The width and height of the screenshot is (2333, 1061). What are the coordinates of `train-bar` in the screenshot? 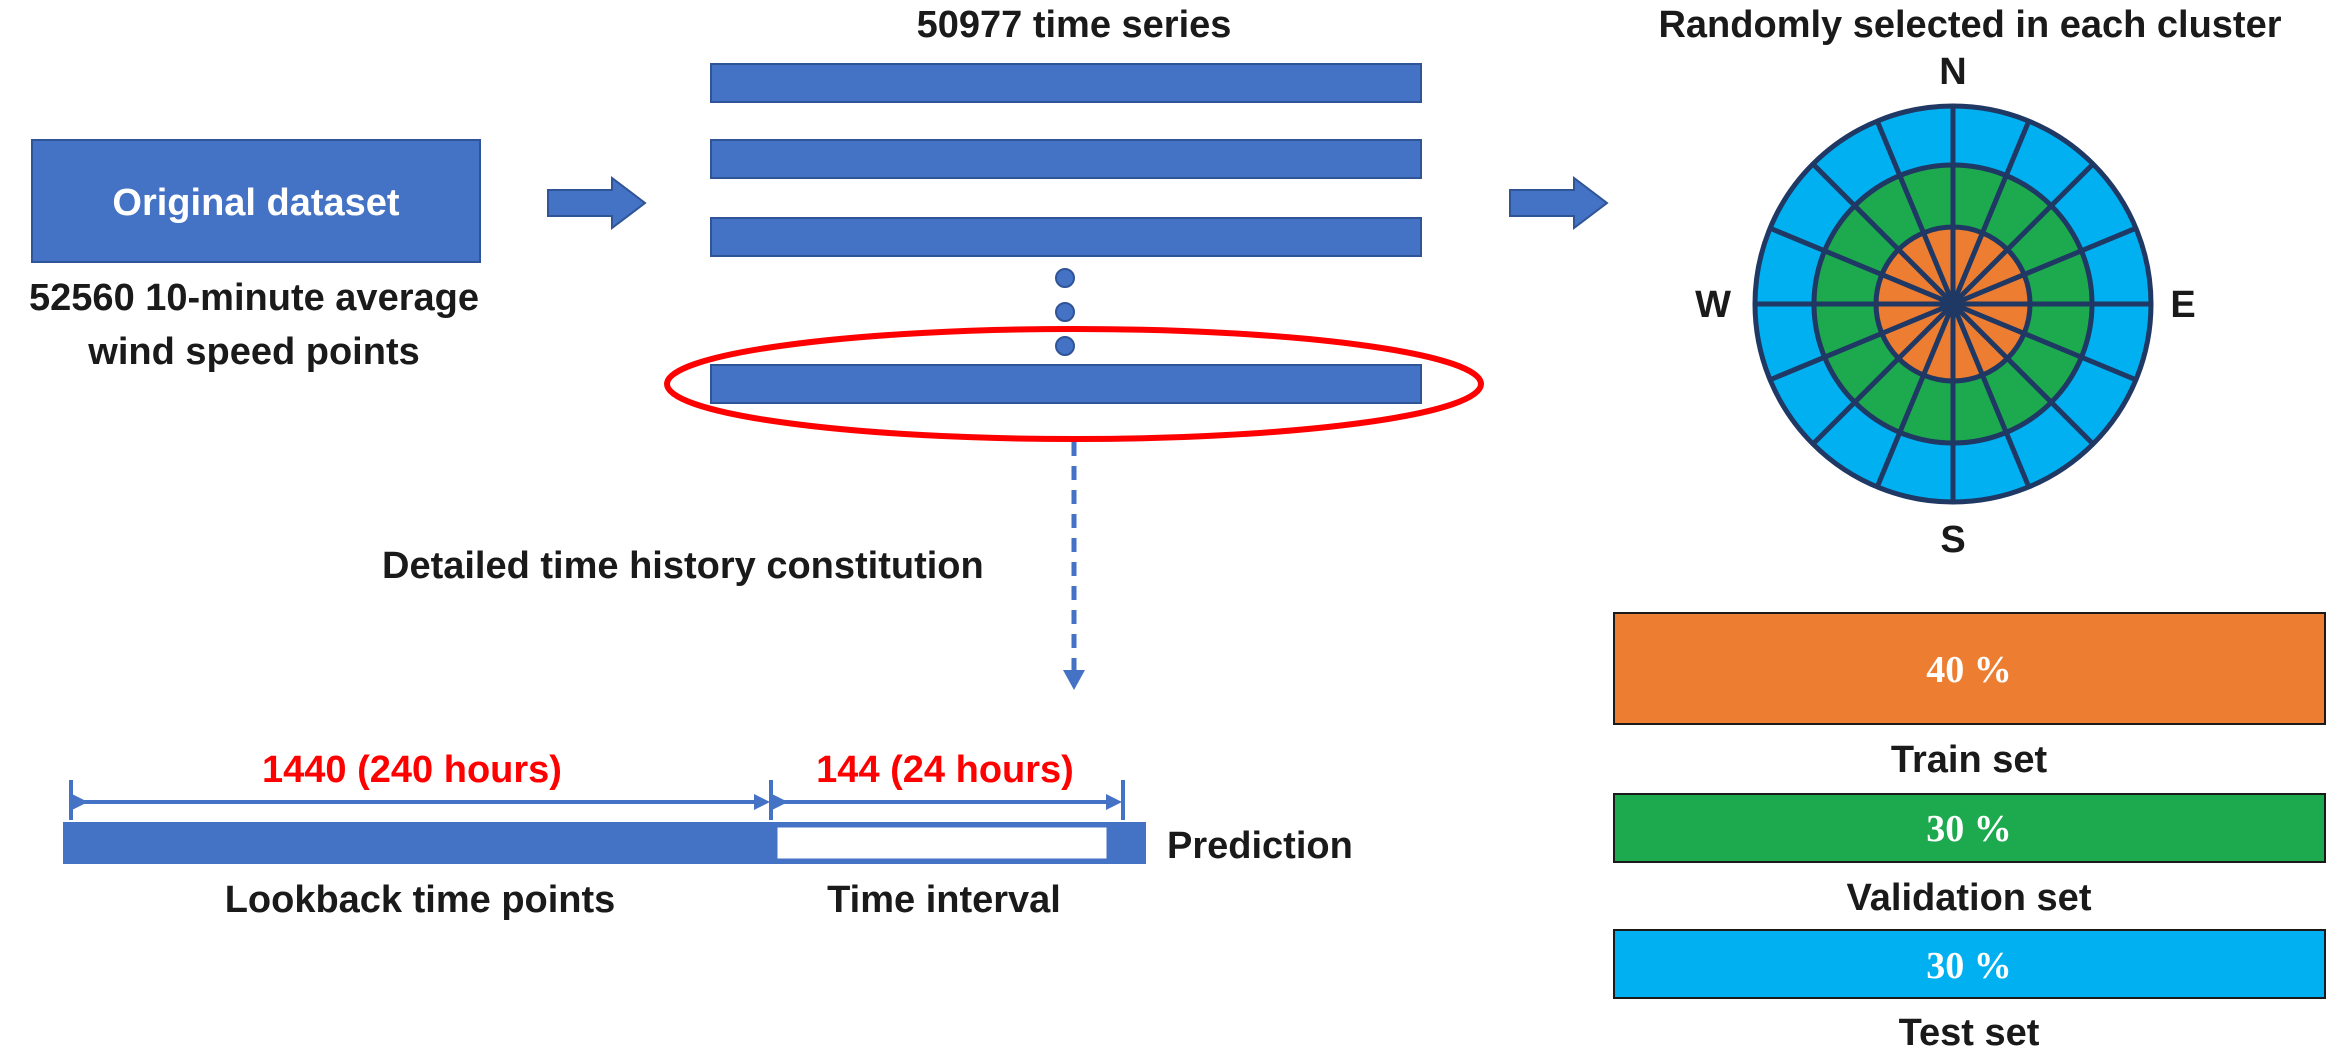 It's located at (1969, 668).